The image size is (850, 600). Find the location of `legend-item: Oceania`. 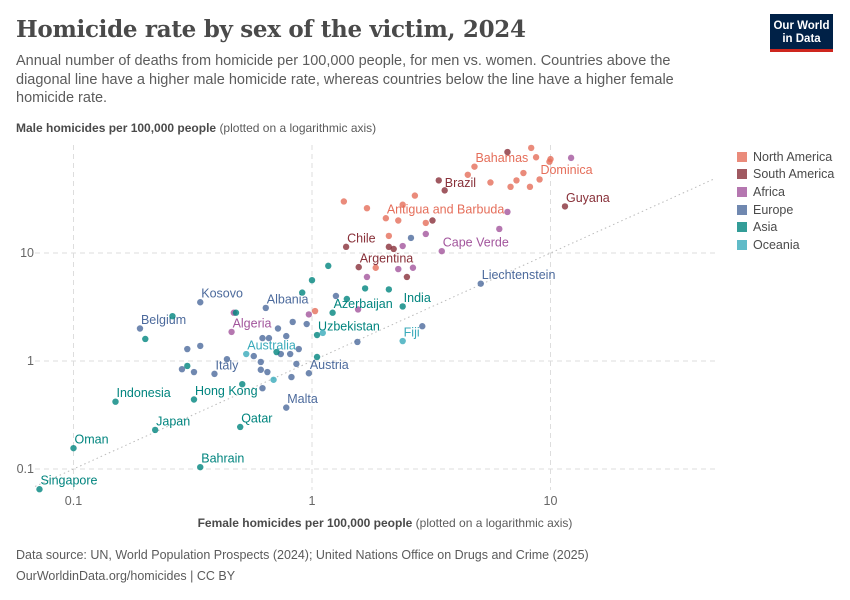

legend-item: Oceania is located at coordinates (785, 245).